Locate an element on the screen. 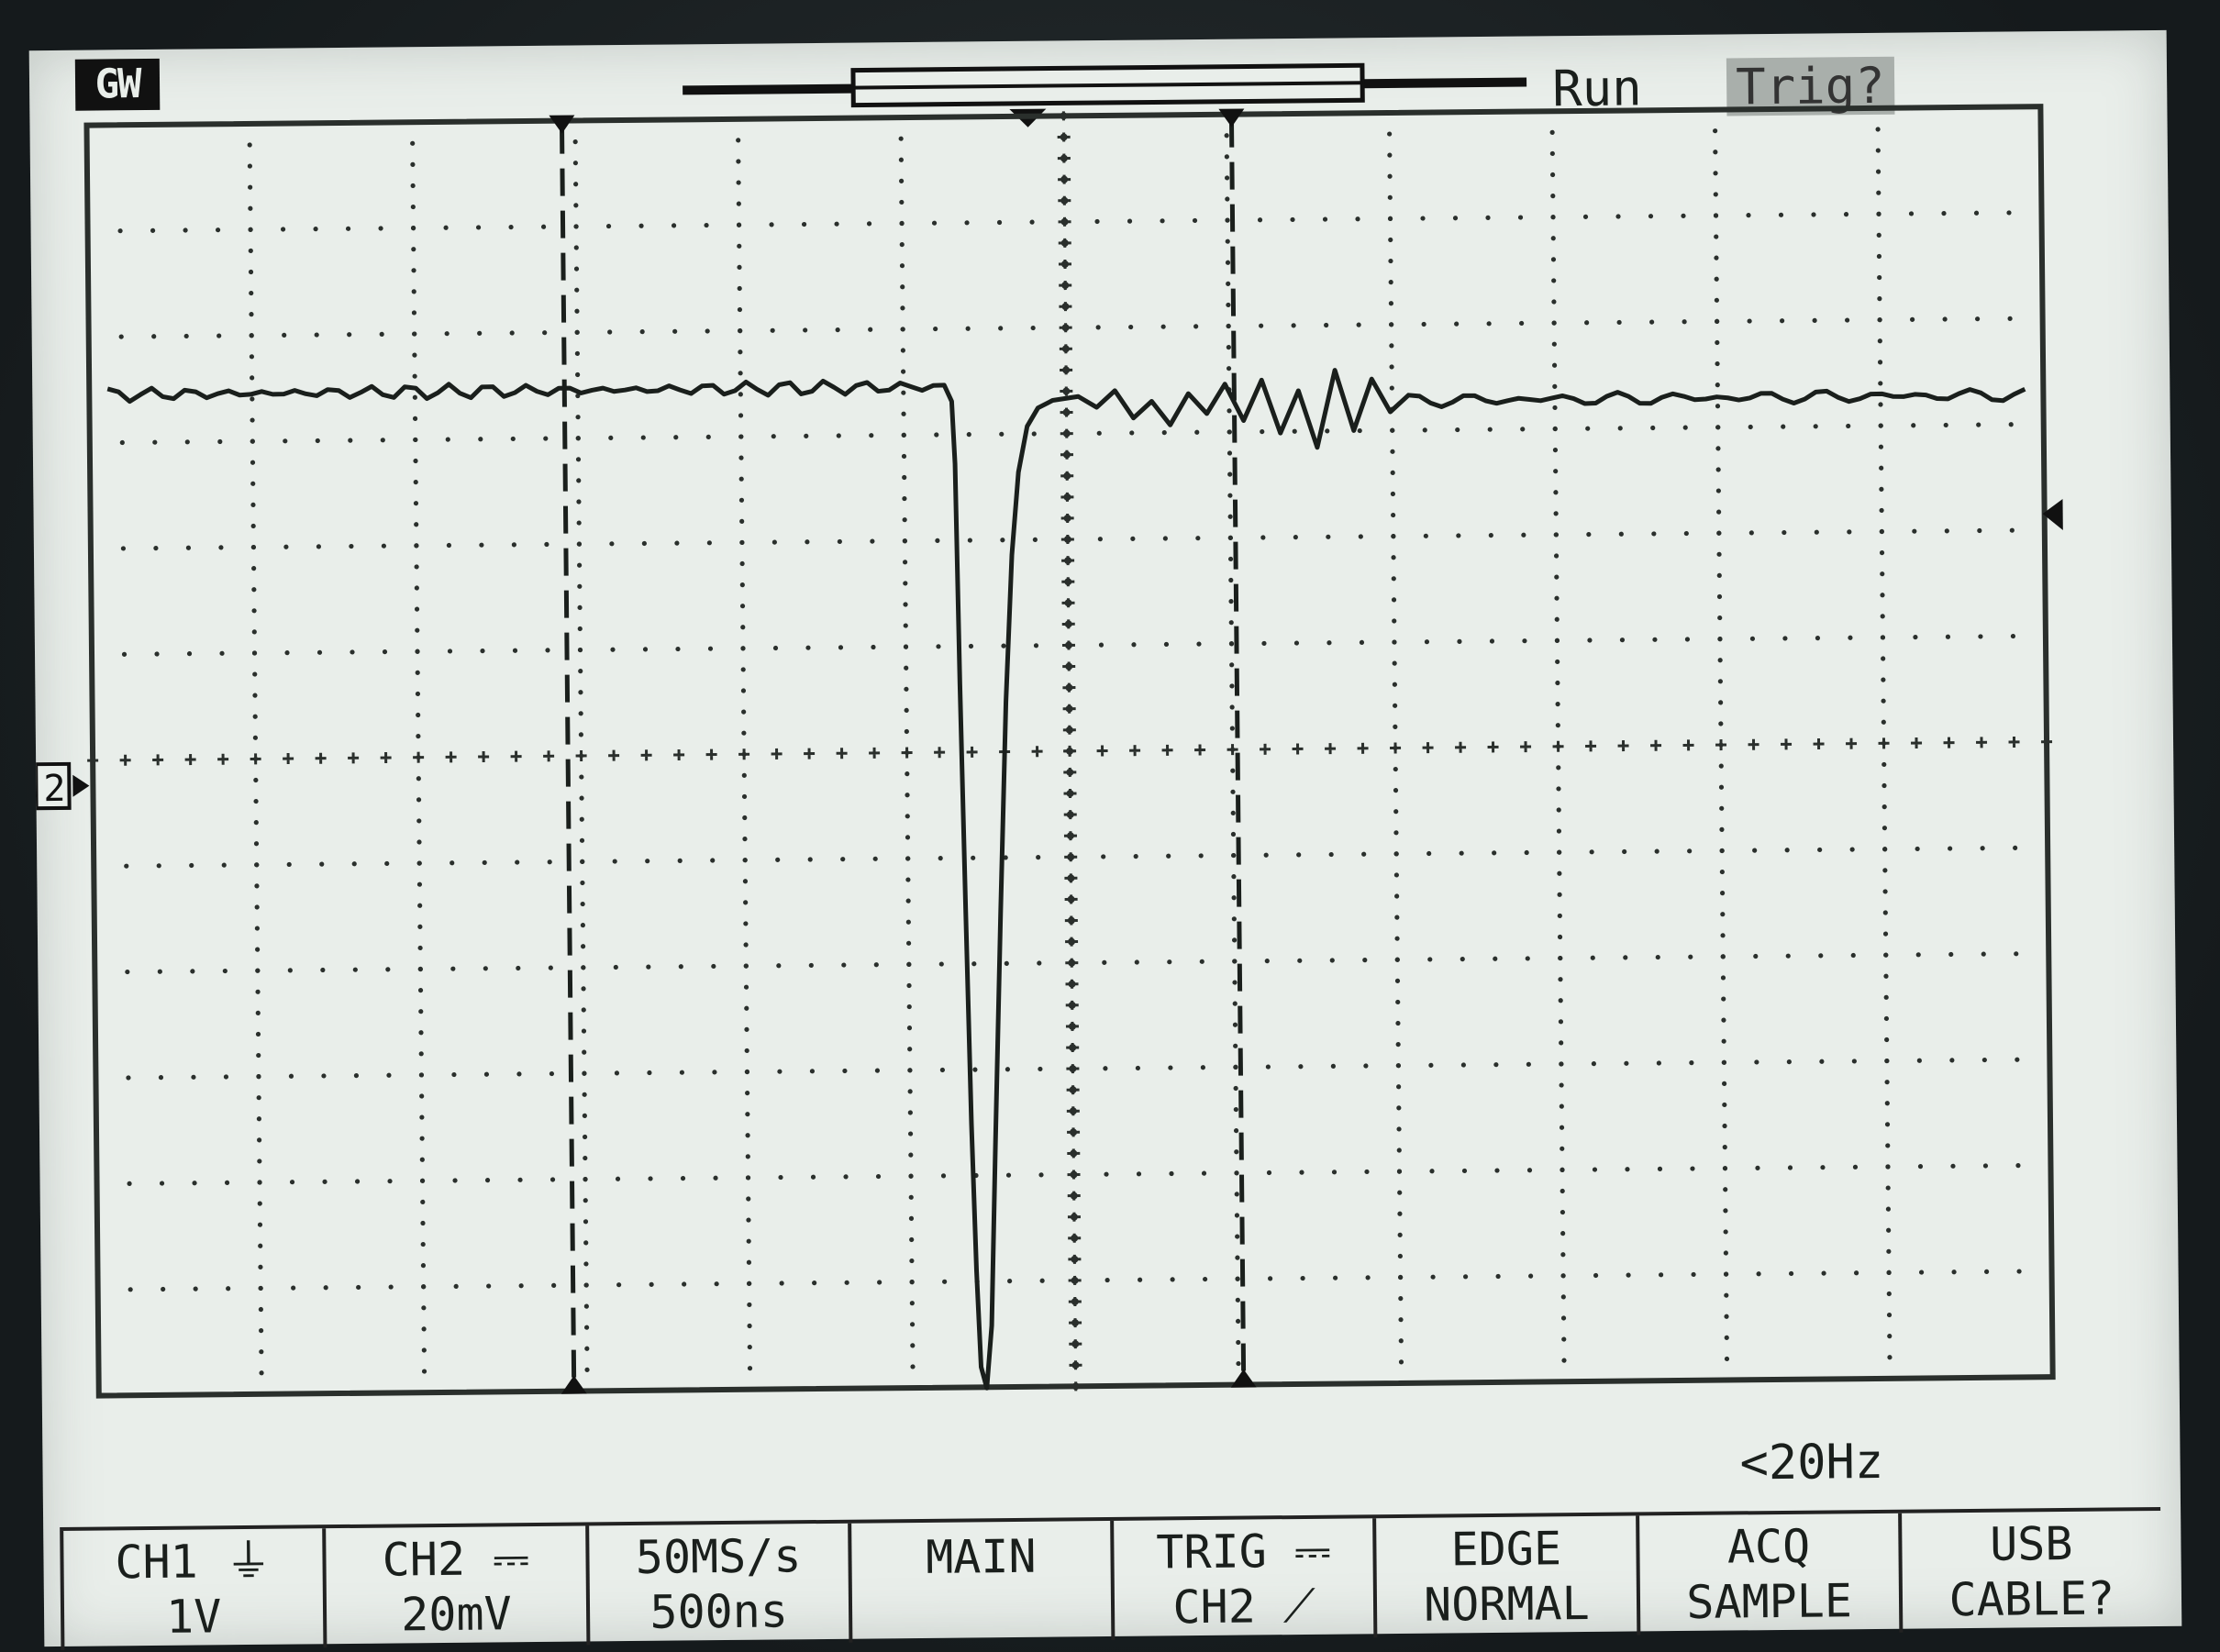  softkey-value: 500ns is located at coordinates (718, 1611).